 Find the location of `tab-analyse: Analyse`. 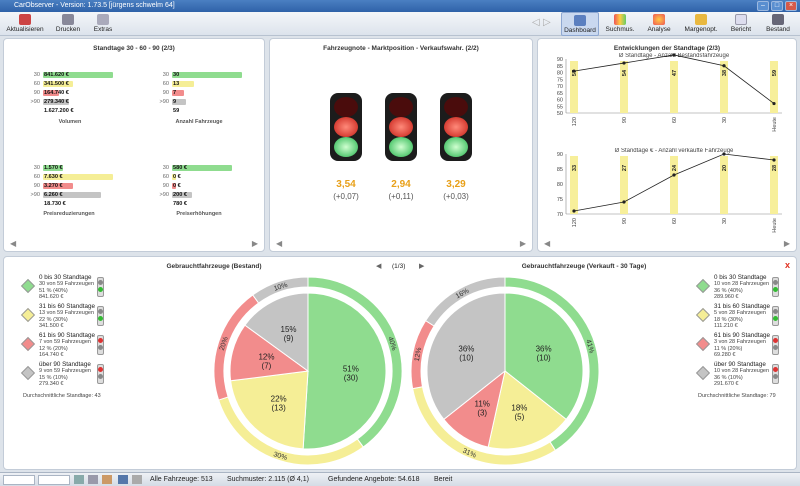

tab-analyse: Analyse is located at coordinates (659, 24).